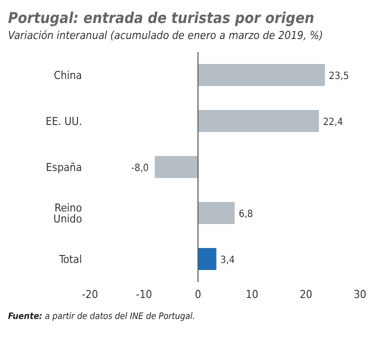 The height and width of the screenshot is (338, 388). Describe the element at coordinates (102, 317) in the screenshot. I see `source-note: Fuente: a partir de datos del INE de Portugal.` at that location.